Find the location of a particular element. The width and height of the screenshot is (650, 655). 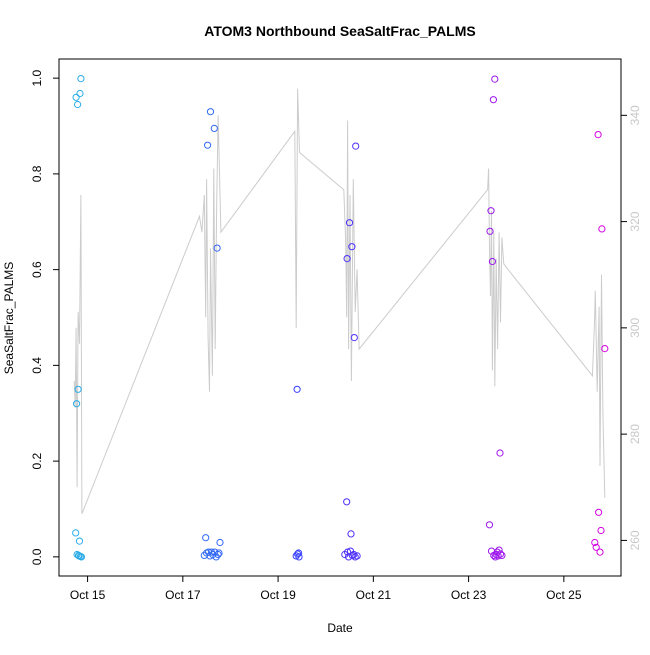

y2-tick-label: 340 is located at coordinates (635, 115).